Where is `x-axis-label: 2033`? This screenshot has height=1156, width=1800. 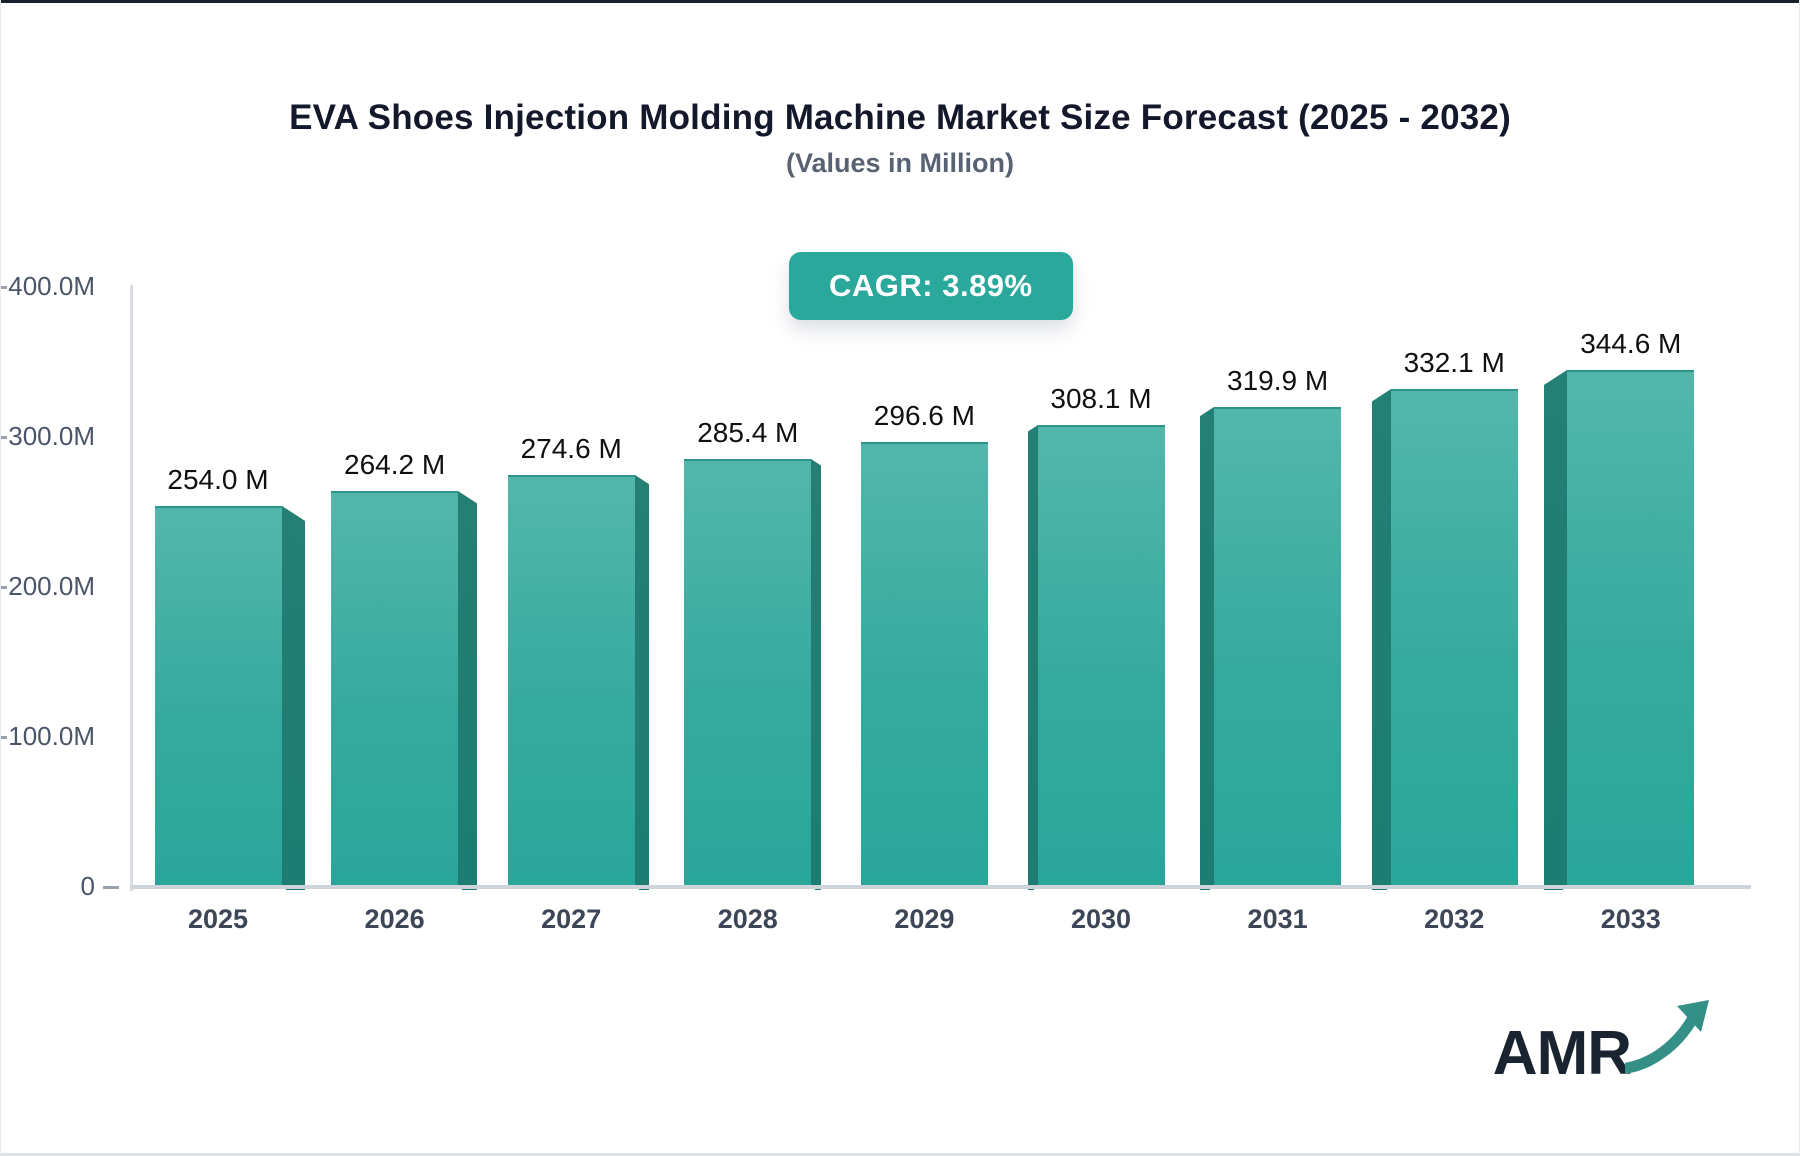
x-axis-label: 2033 is located at coordinates (1630, 919).